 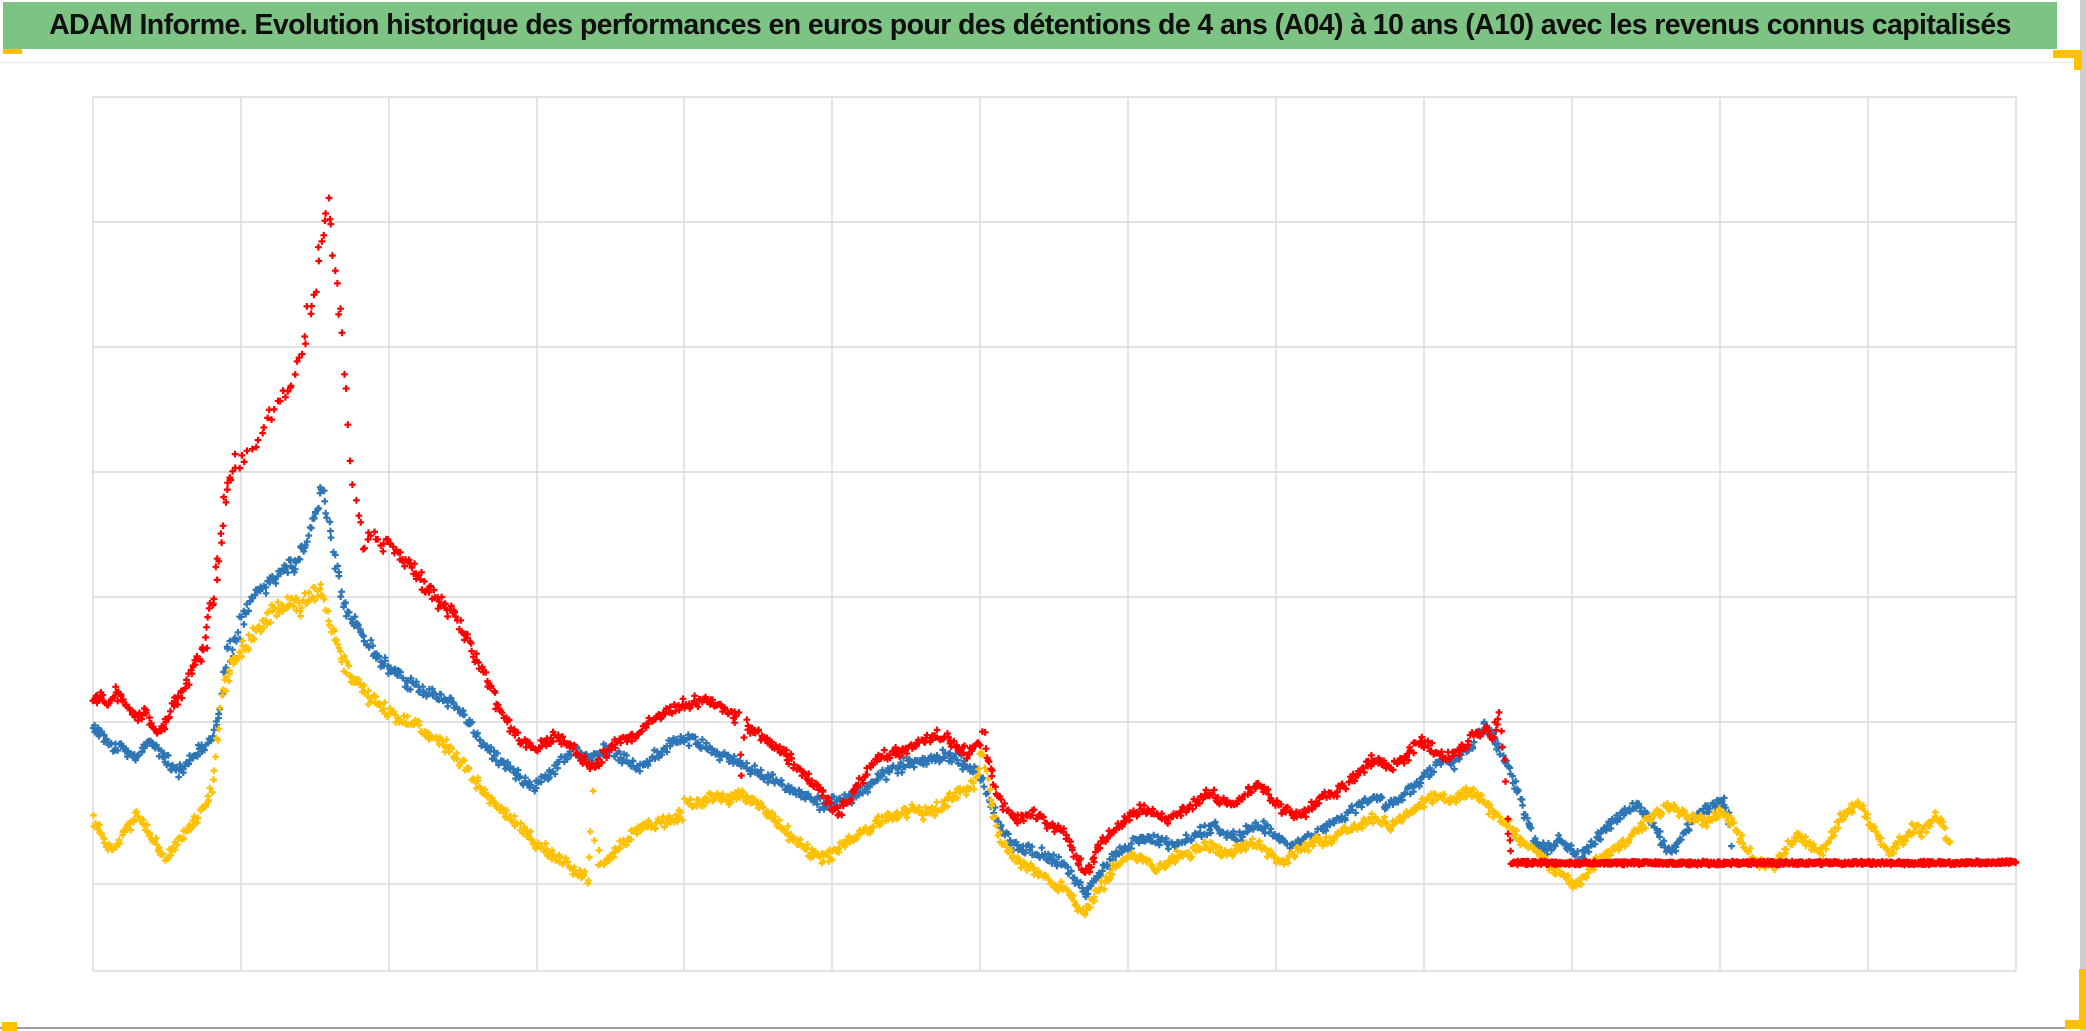 I want to click on accent-top-right-marker-h, so click(x=2067, y=54).